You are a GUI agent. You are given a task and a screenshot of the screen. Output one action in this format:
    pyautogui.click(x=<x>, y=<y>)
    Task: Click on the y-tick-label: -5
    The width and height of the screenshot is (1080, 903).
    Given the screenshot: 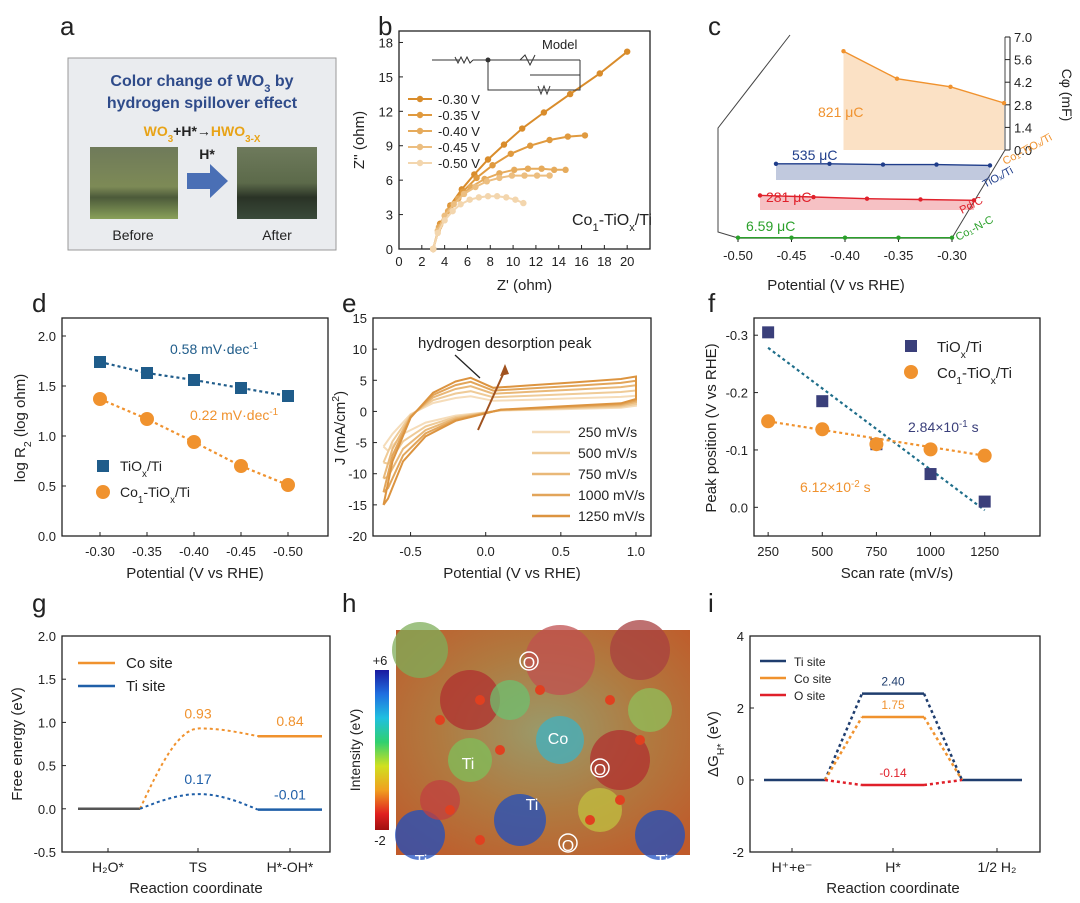 What is the action you would take?
    pyautogui.click(x=361, y=443)
    